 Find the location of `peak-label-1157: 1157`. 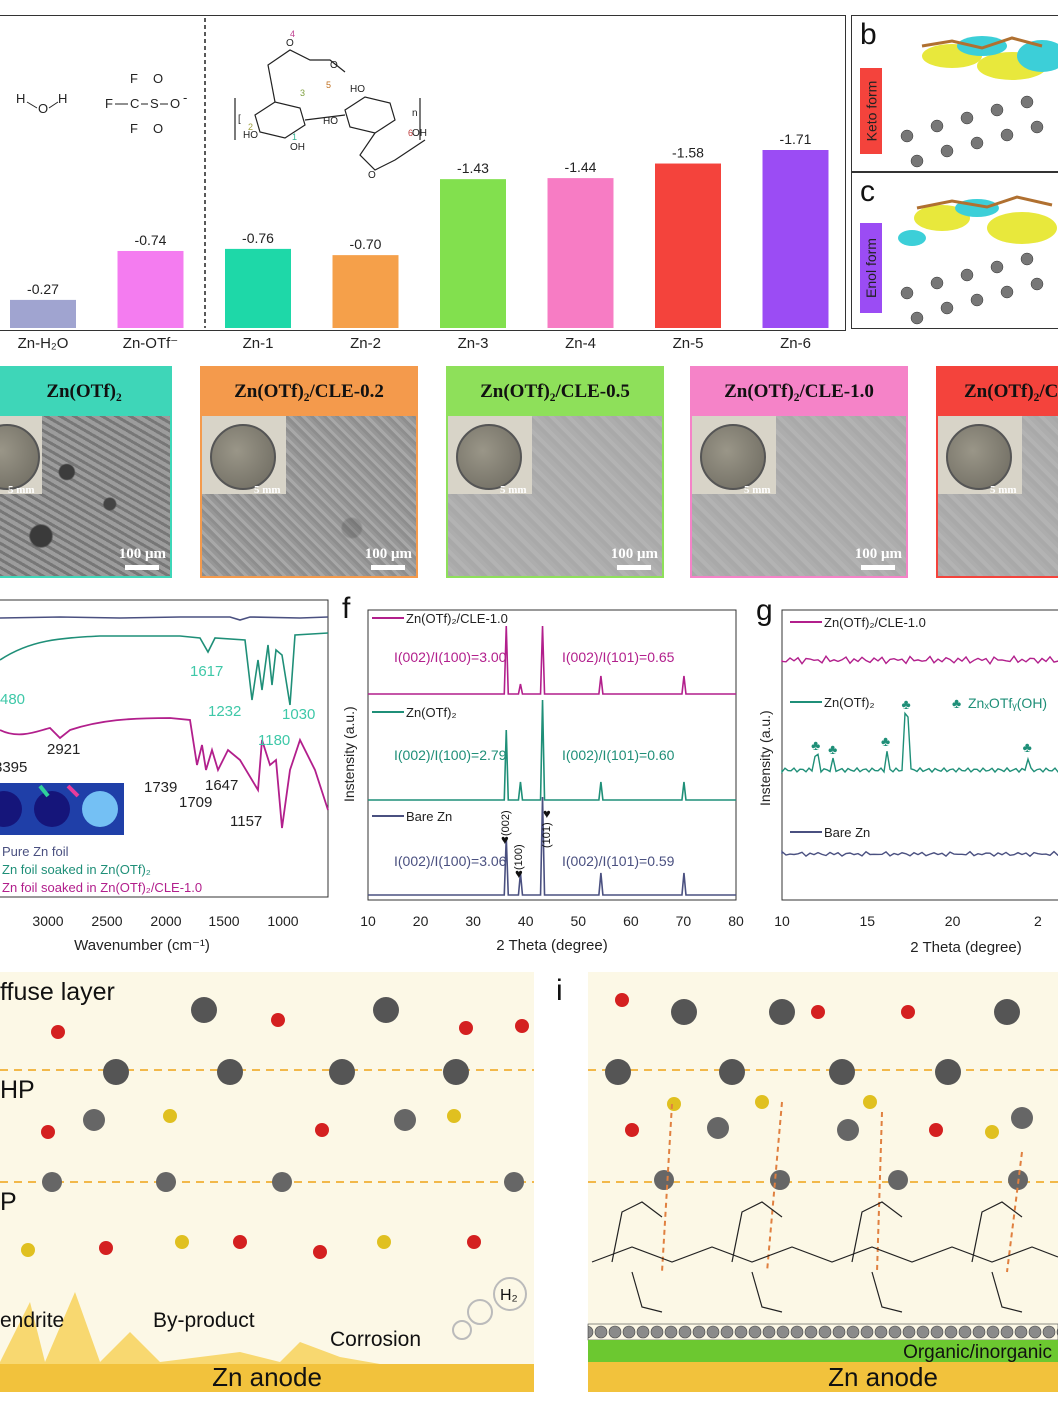

peak-label-1157: 1157 is located at coordinates (246, 821).